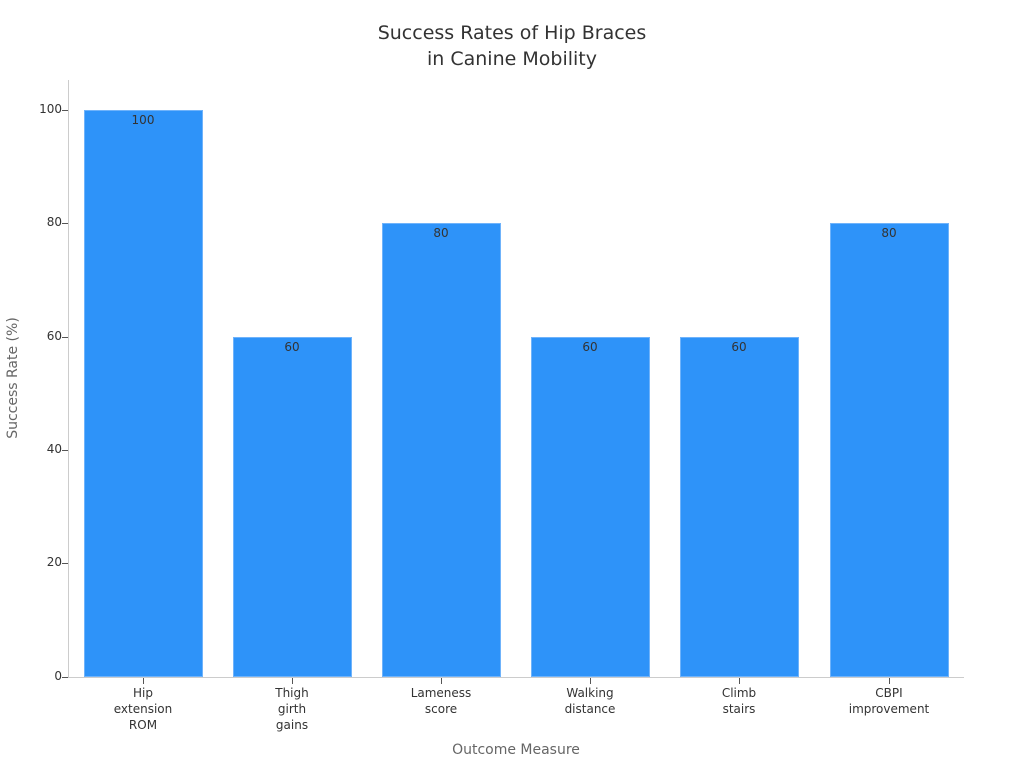  Describe the element at coordinates (58, 676) in the screenshot. I see `y-tick-label: 0` at that location.